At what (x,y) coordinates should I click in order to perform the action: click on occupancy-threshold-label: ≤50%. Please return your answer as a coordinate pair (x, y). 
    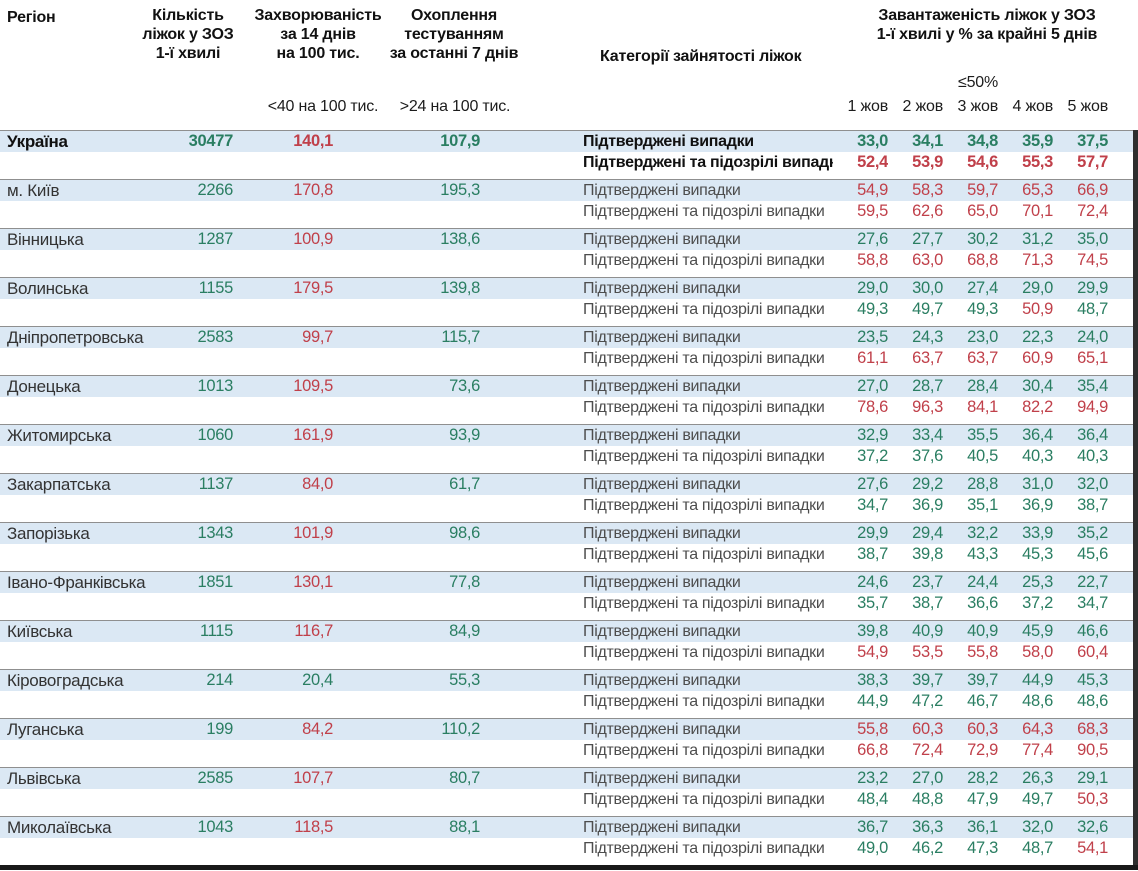
    Looking at the image, I should click on (977, 82).